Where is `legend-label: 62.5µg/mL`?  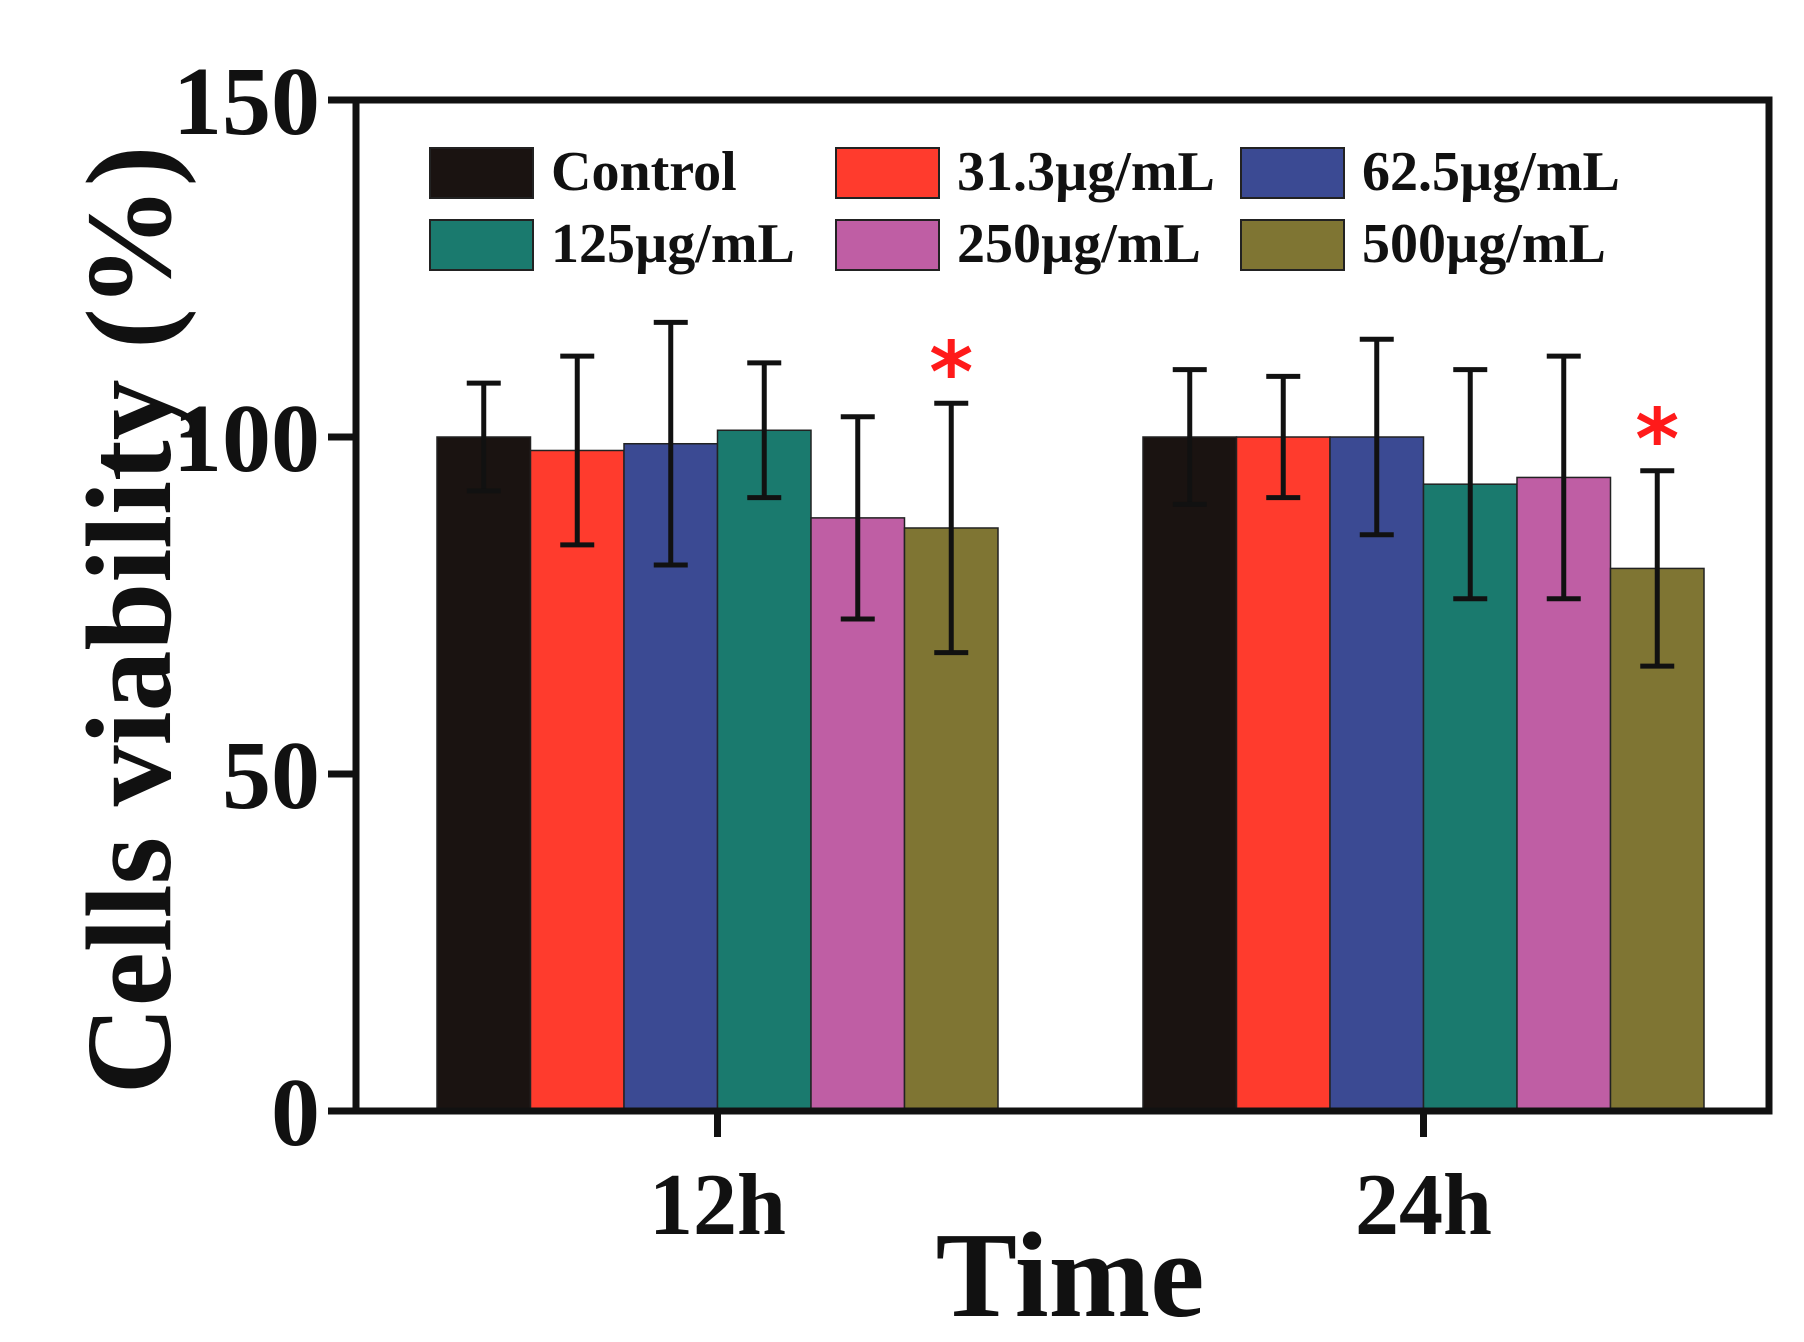
legend-label: 62.5µg/mL is located at coordinates (1491, 172).